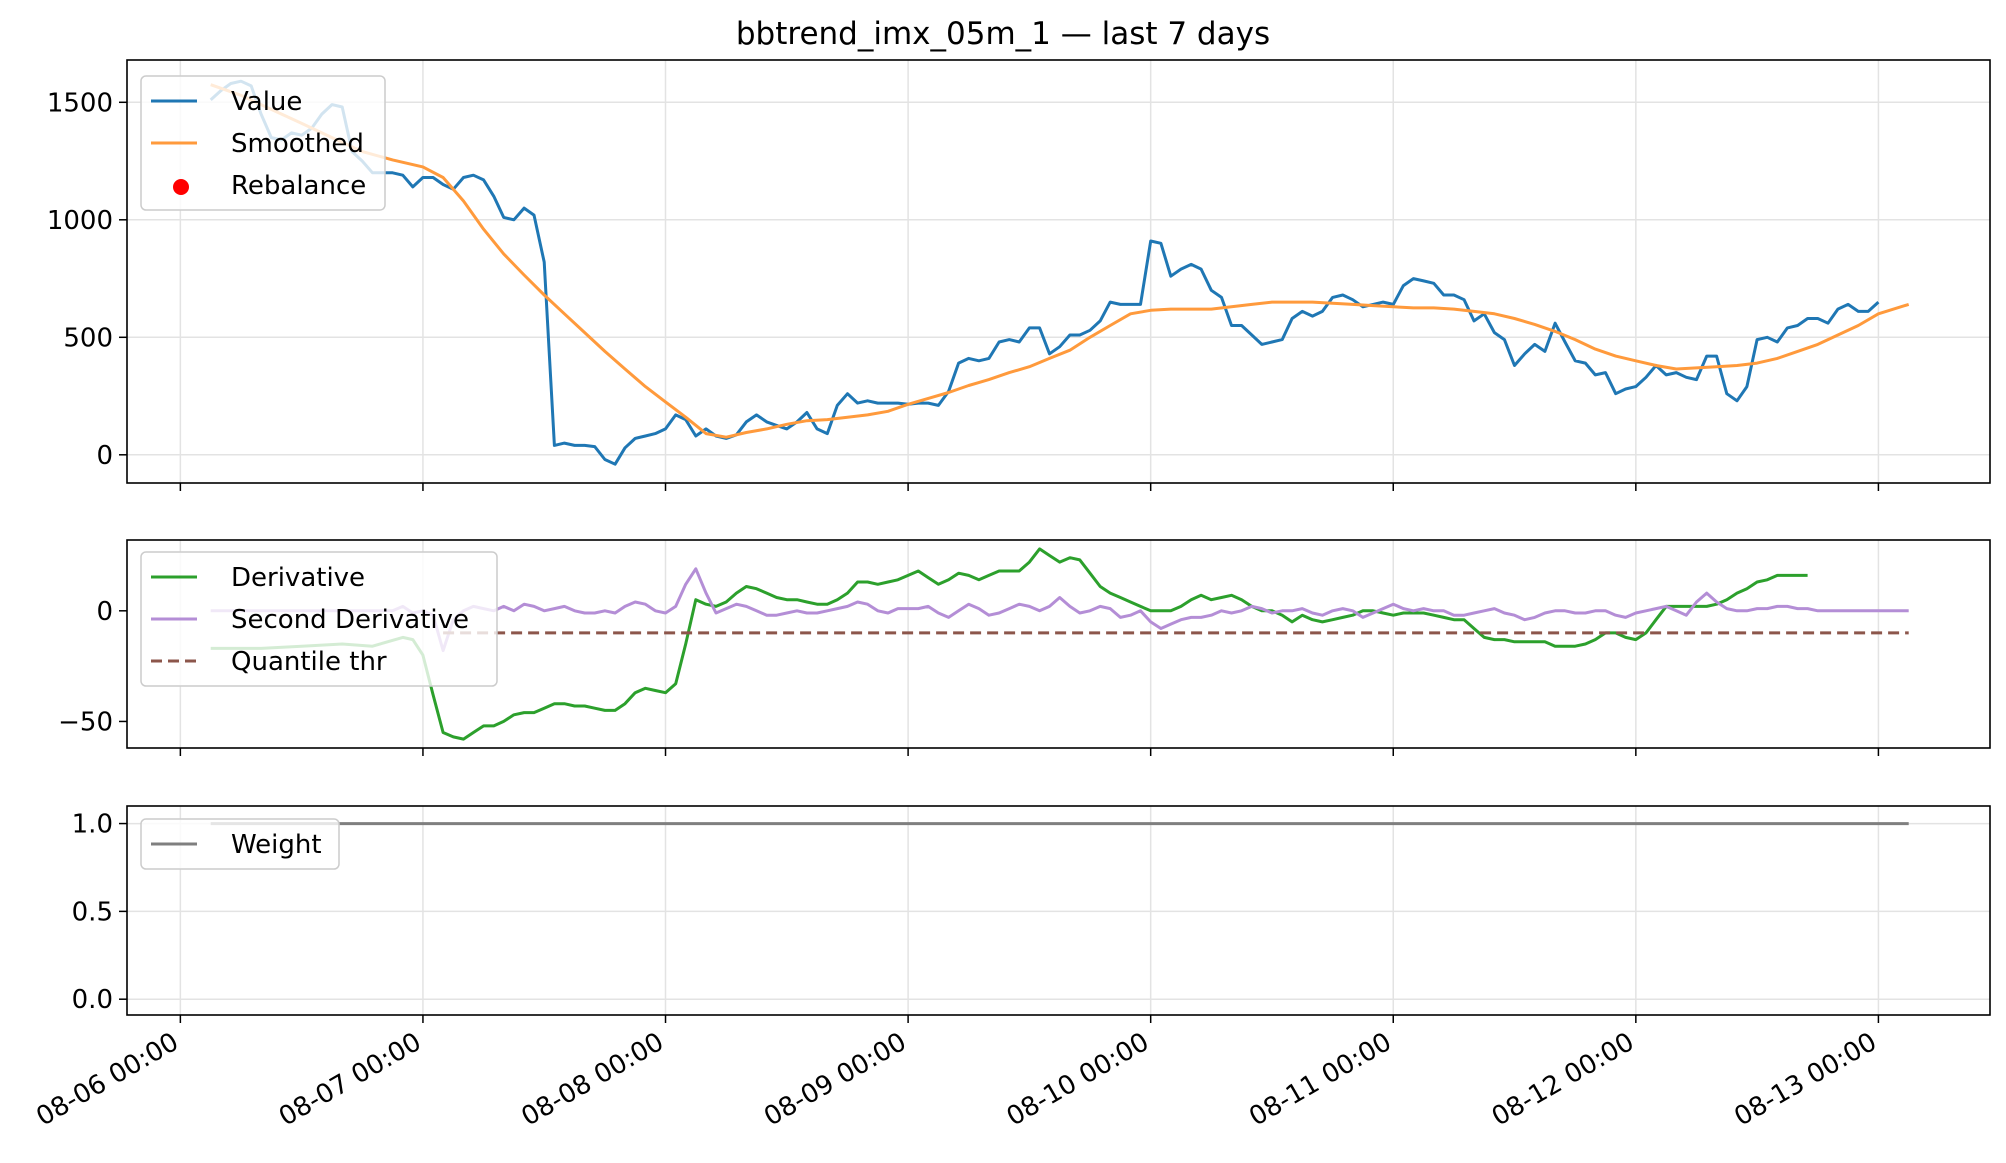  I want to click on legend: Derivative Second Derivative Quantile thr, so click(319, 619).